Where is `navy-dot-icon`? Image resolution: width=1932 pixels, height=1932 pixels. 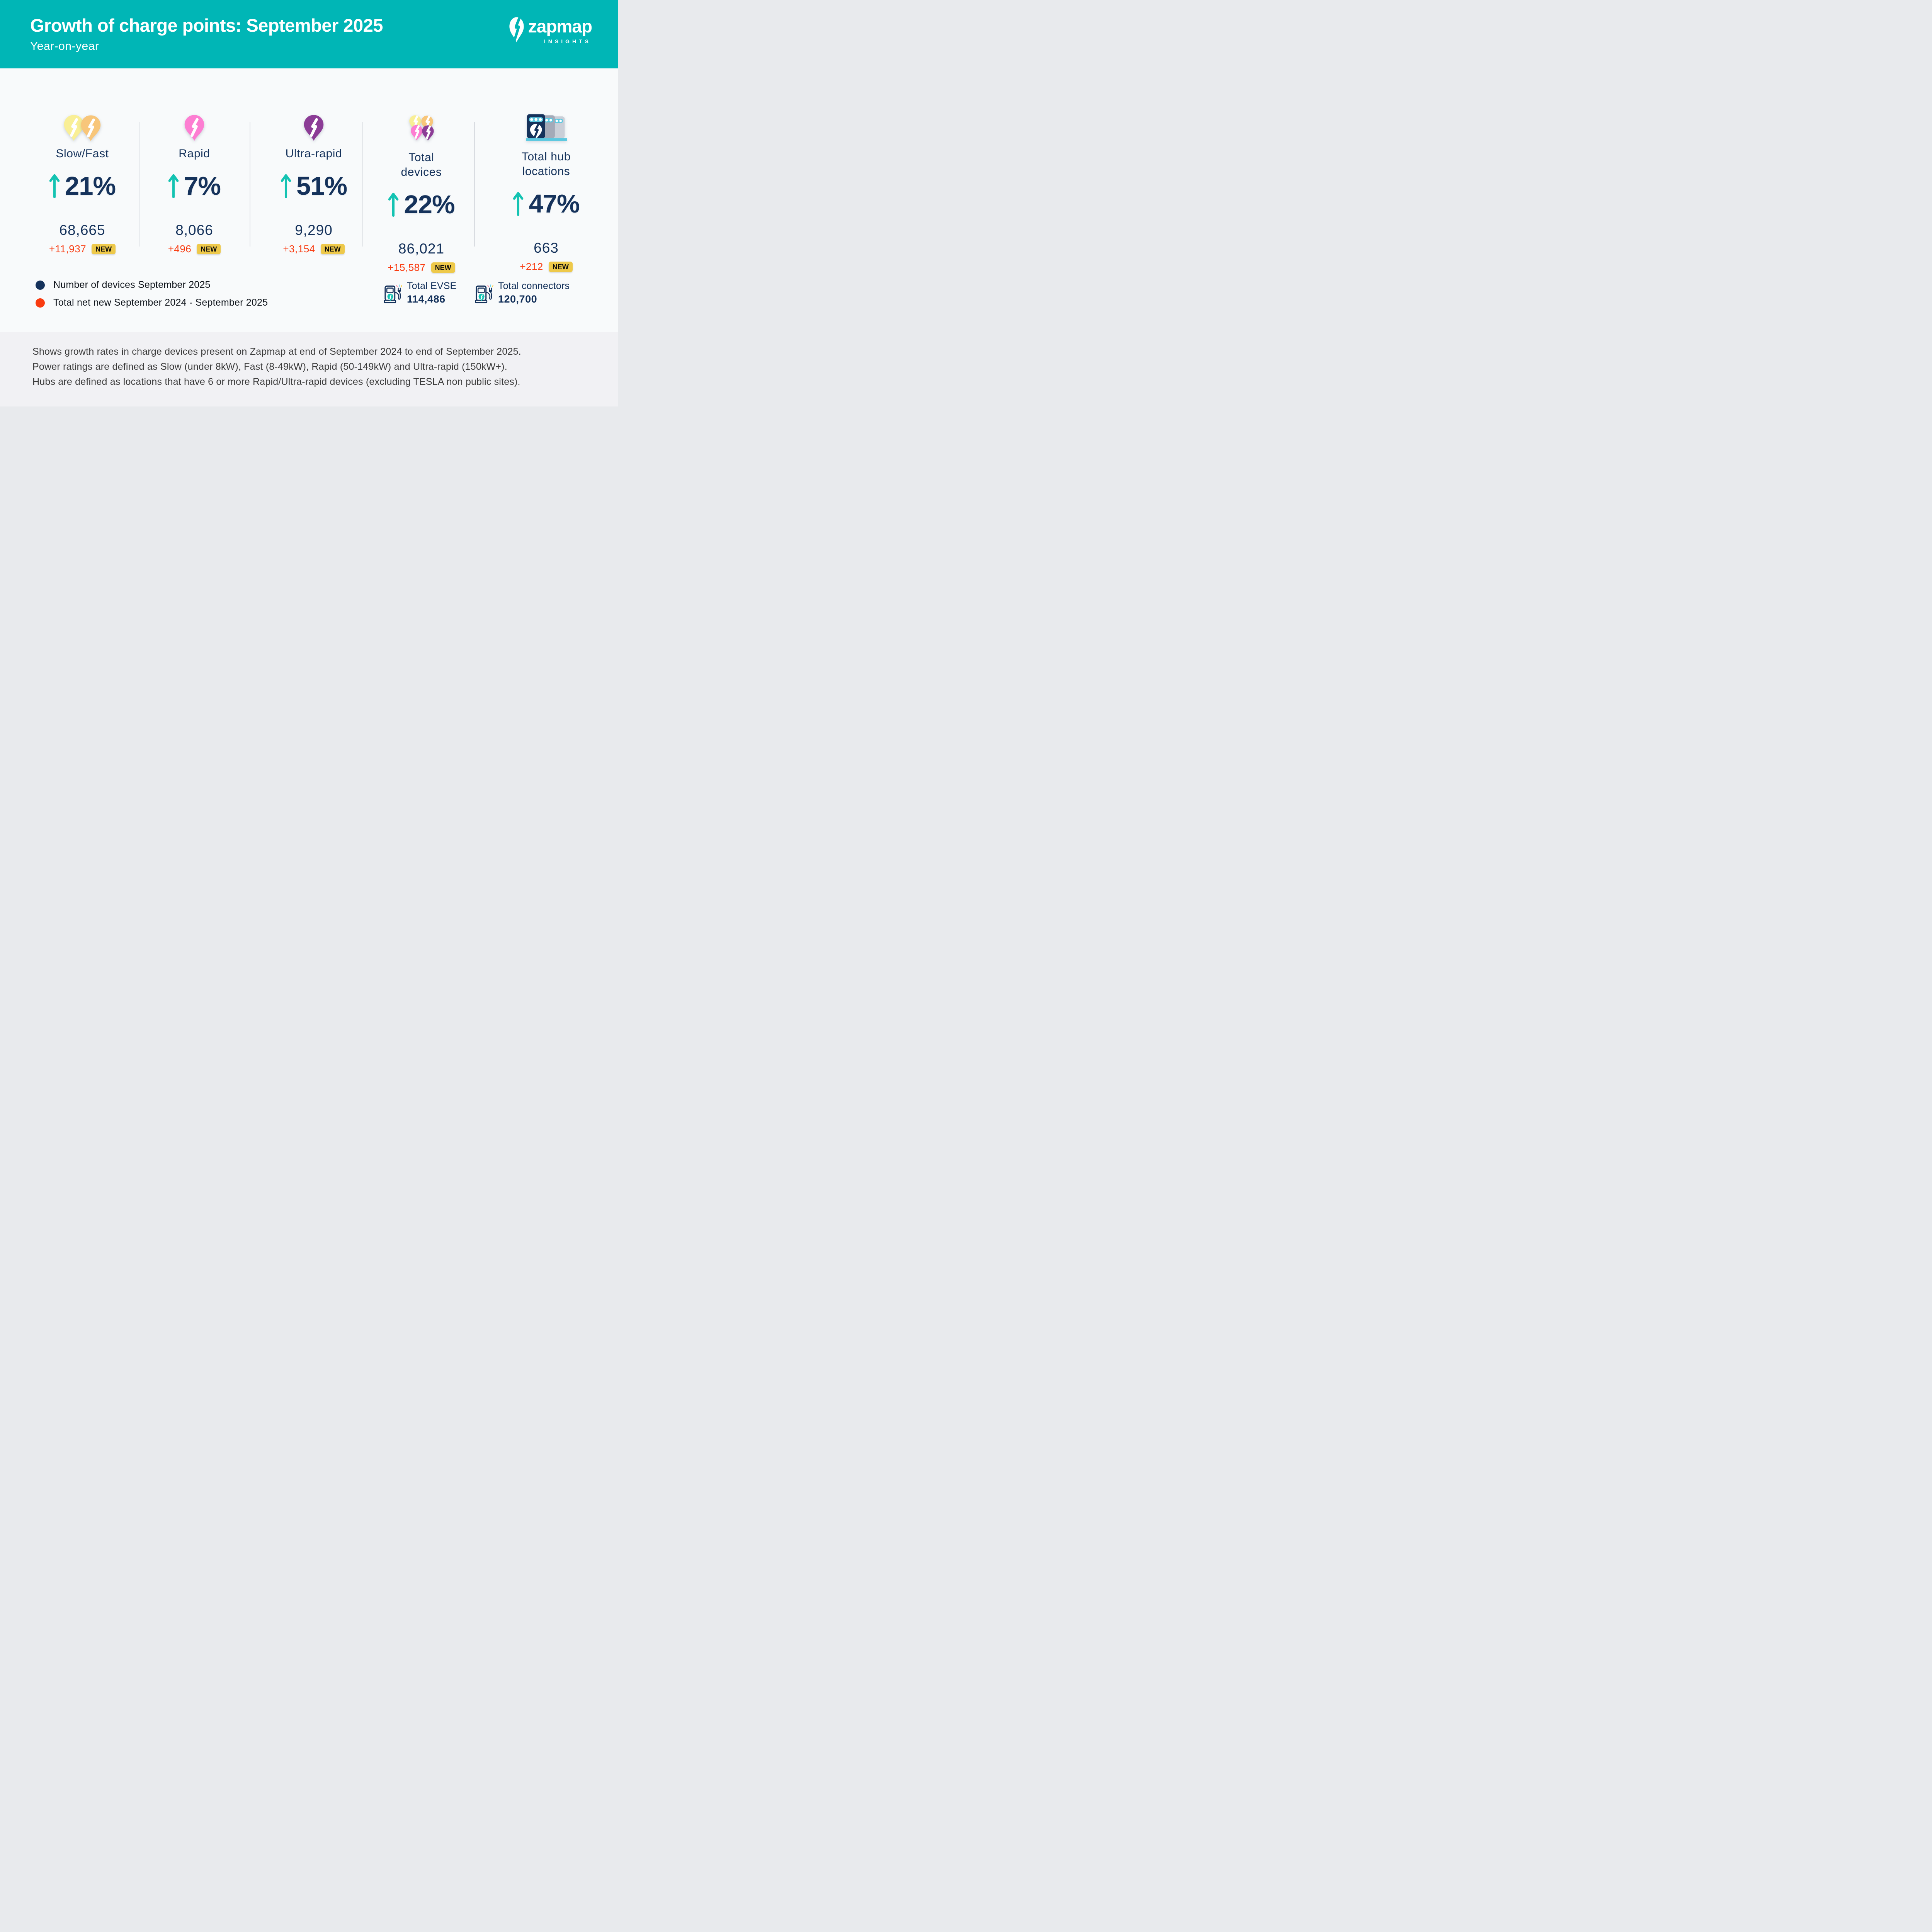
navy-dot-icon is located at coordinates (41, 285).